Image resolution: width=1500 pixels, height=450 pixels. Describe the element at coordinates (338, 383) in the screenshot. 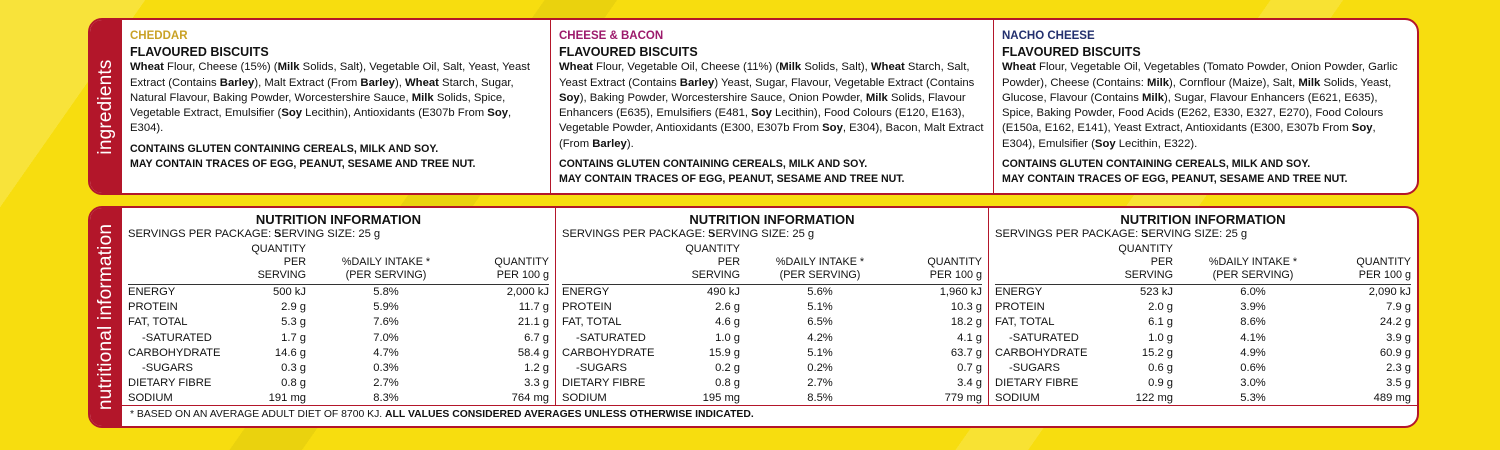

I see `nutrition-row: DIETARY FIBRE 0.8 g 2.7% 3.3 g` at that location.